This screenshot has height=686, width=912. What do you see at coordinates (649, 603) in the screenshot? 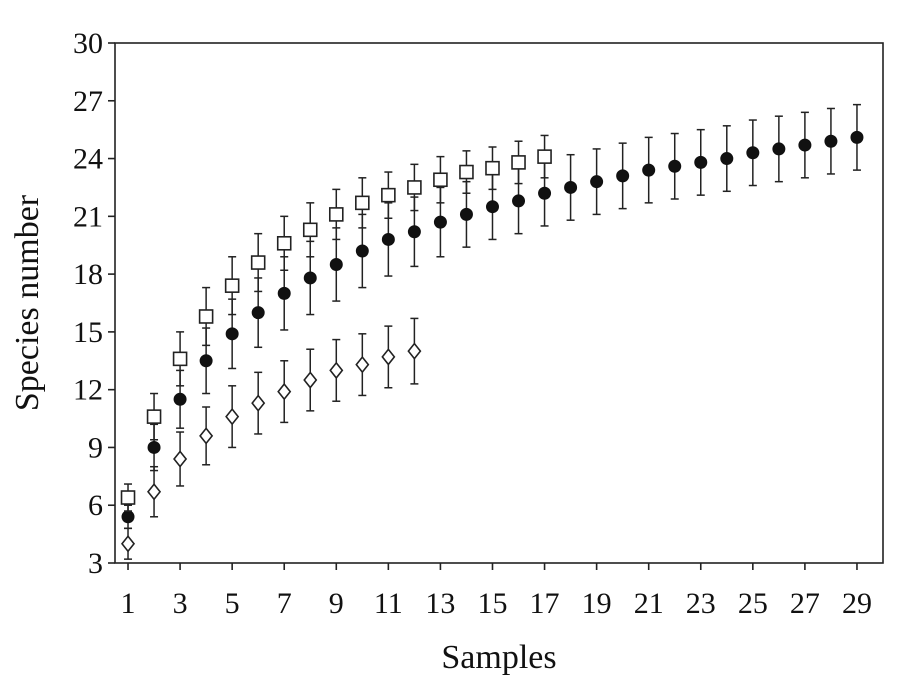
I see `x-tick-label: 21` at bounding box center [649, 603].